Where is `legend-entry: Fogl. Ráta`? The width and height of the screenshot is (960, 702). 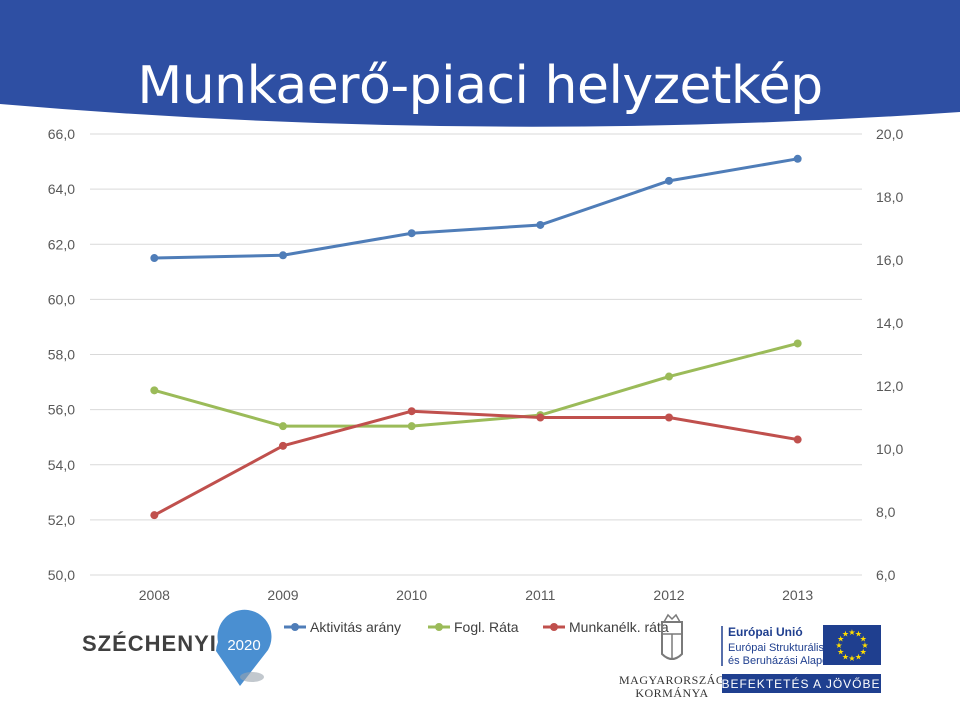 legend-entry: Fogl. Ráta is located at coordinates (473, 627).